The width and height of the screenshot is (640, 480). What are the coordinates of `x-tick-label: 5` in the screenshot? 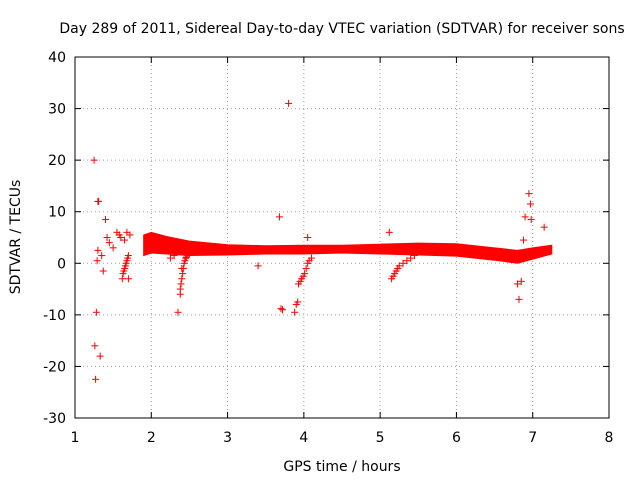 It's located at (380, 438).